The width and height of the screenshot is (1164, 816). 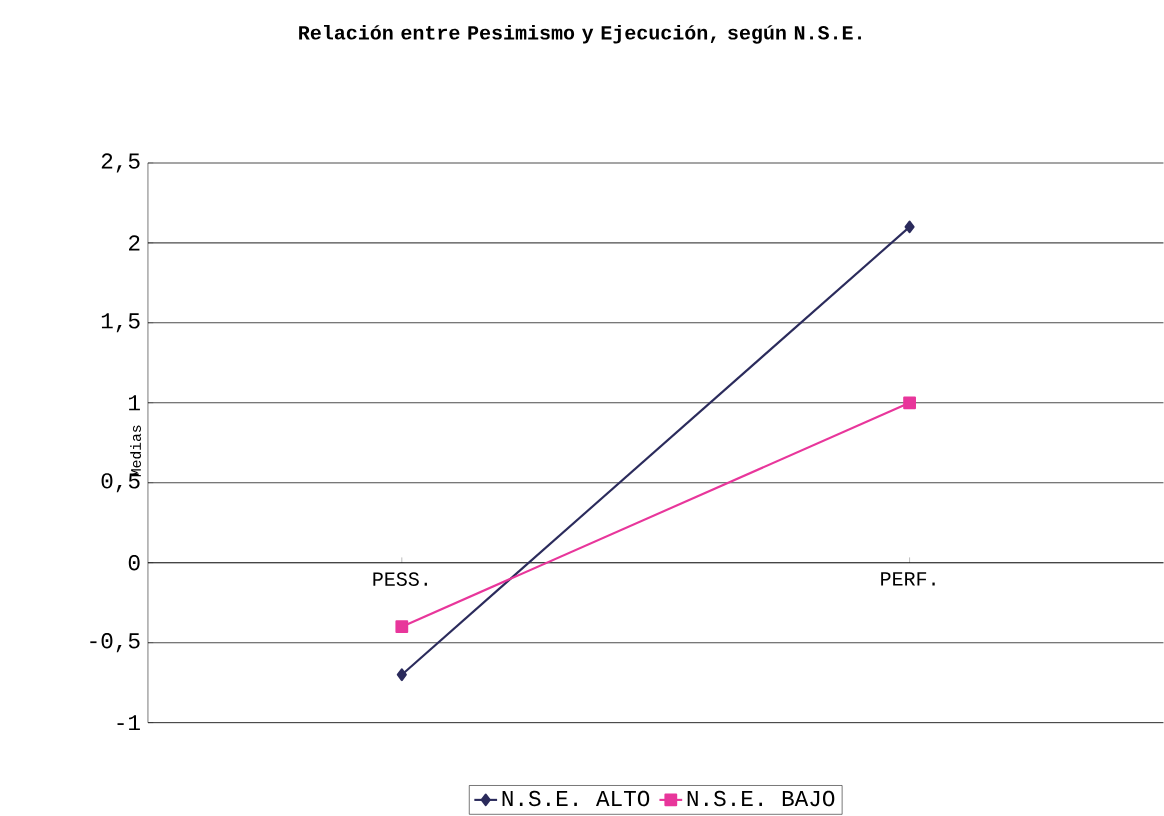 What do you see at coordinates (134, 403) in the screenshot?
I see `y-tick-label: 1` at bounding box center [134, 403].